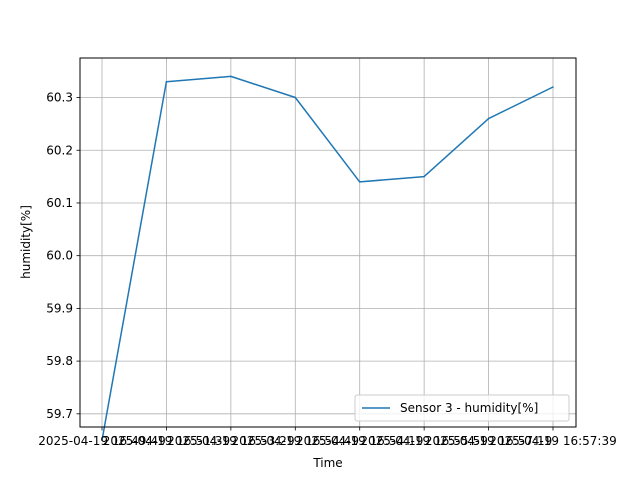 Image resolution: width=640 pixels, height=480 pixels. What do you see at coordinates (59, 361) in the screenshot?
I see `y-tick-label: 59.8` at bounding box center [59, 361].